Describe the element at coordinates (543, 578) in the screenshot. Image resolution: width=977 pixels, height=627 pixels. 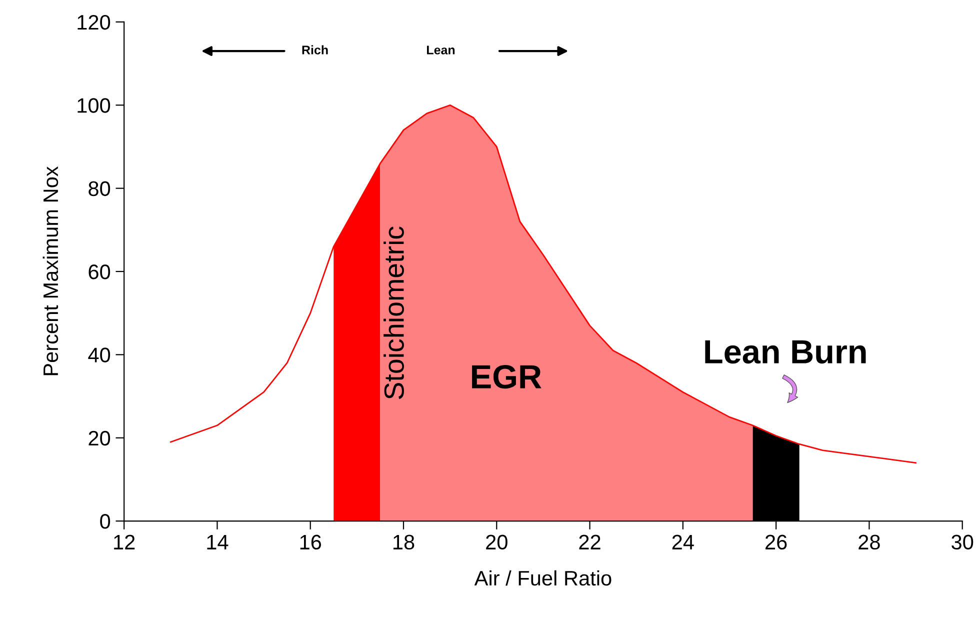
I see `x-axis-title: Air / Fuel Ratio` at that location.